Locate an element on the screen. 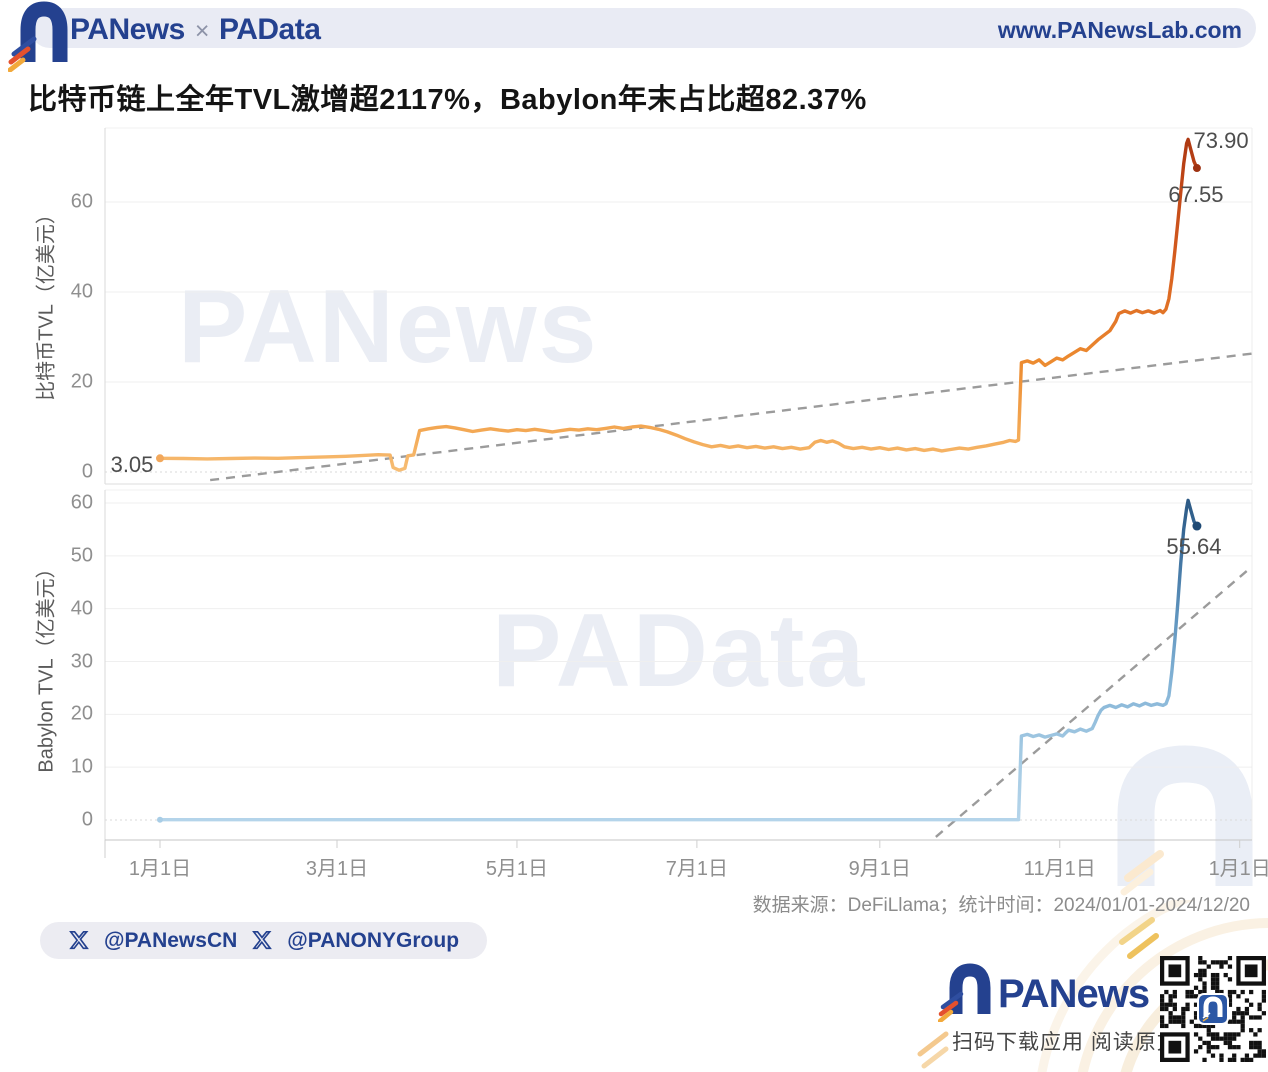  social-handle-panonygroup: @PANONYGroup is located at coordinates (373, 940).